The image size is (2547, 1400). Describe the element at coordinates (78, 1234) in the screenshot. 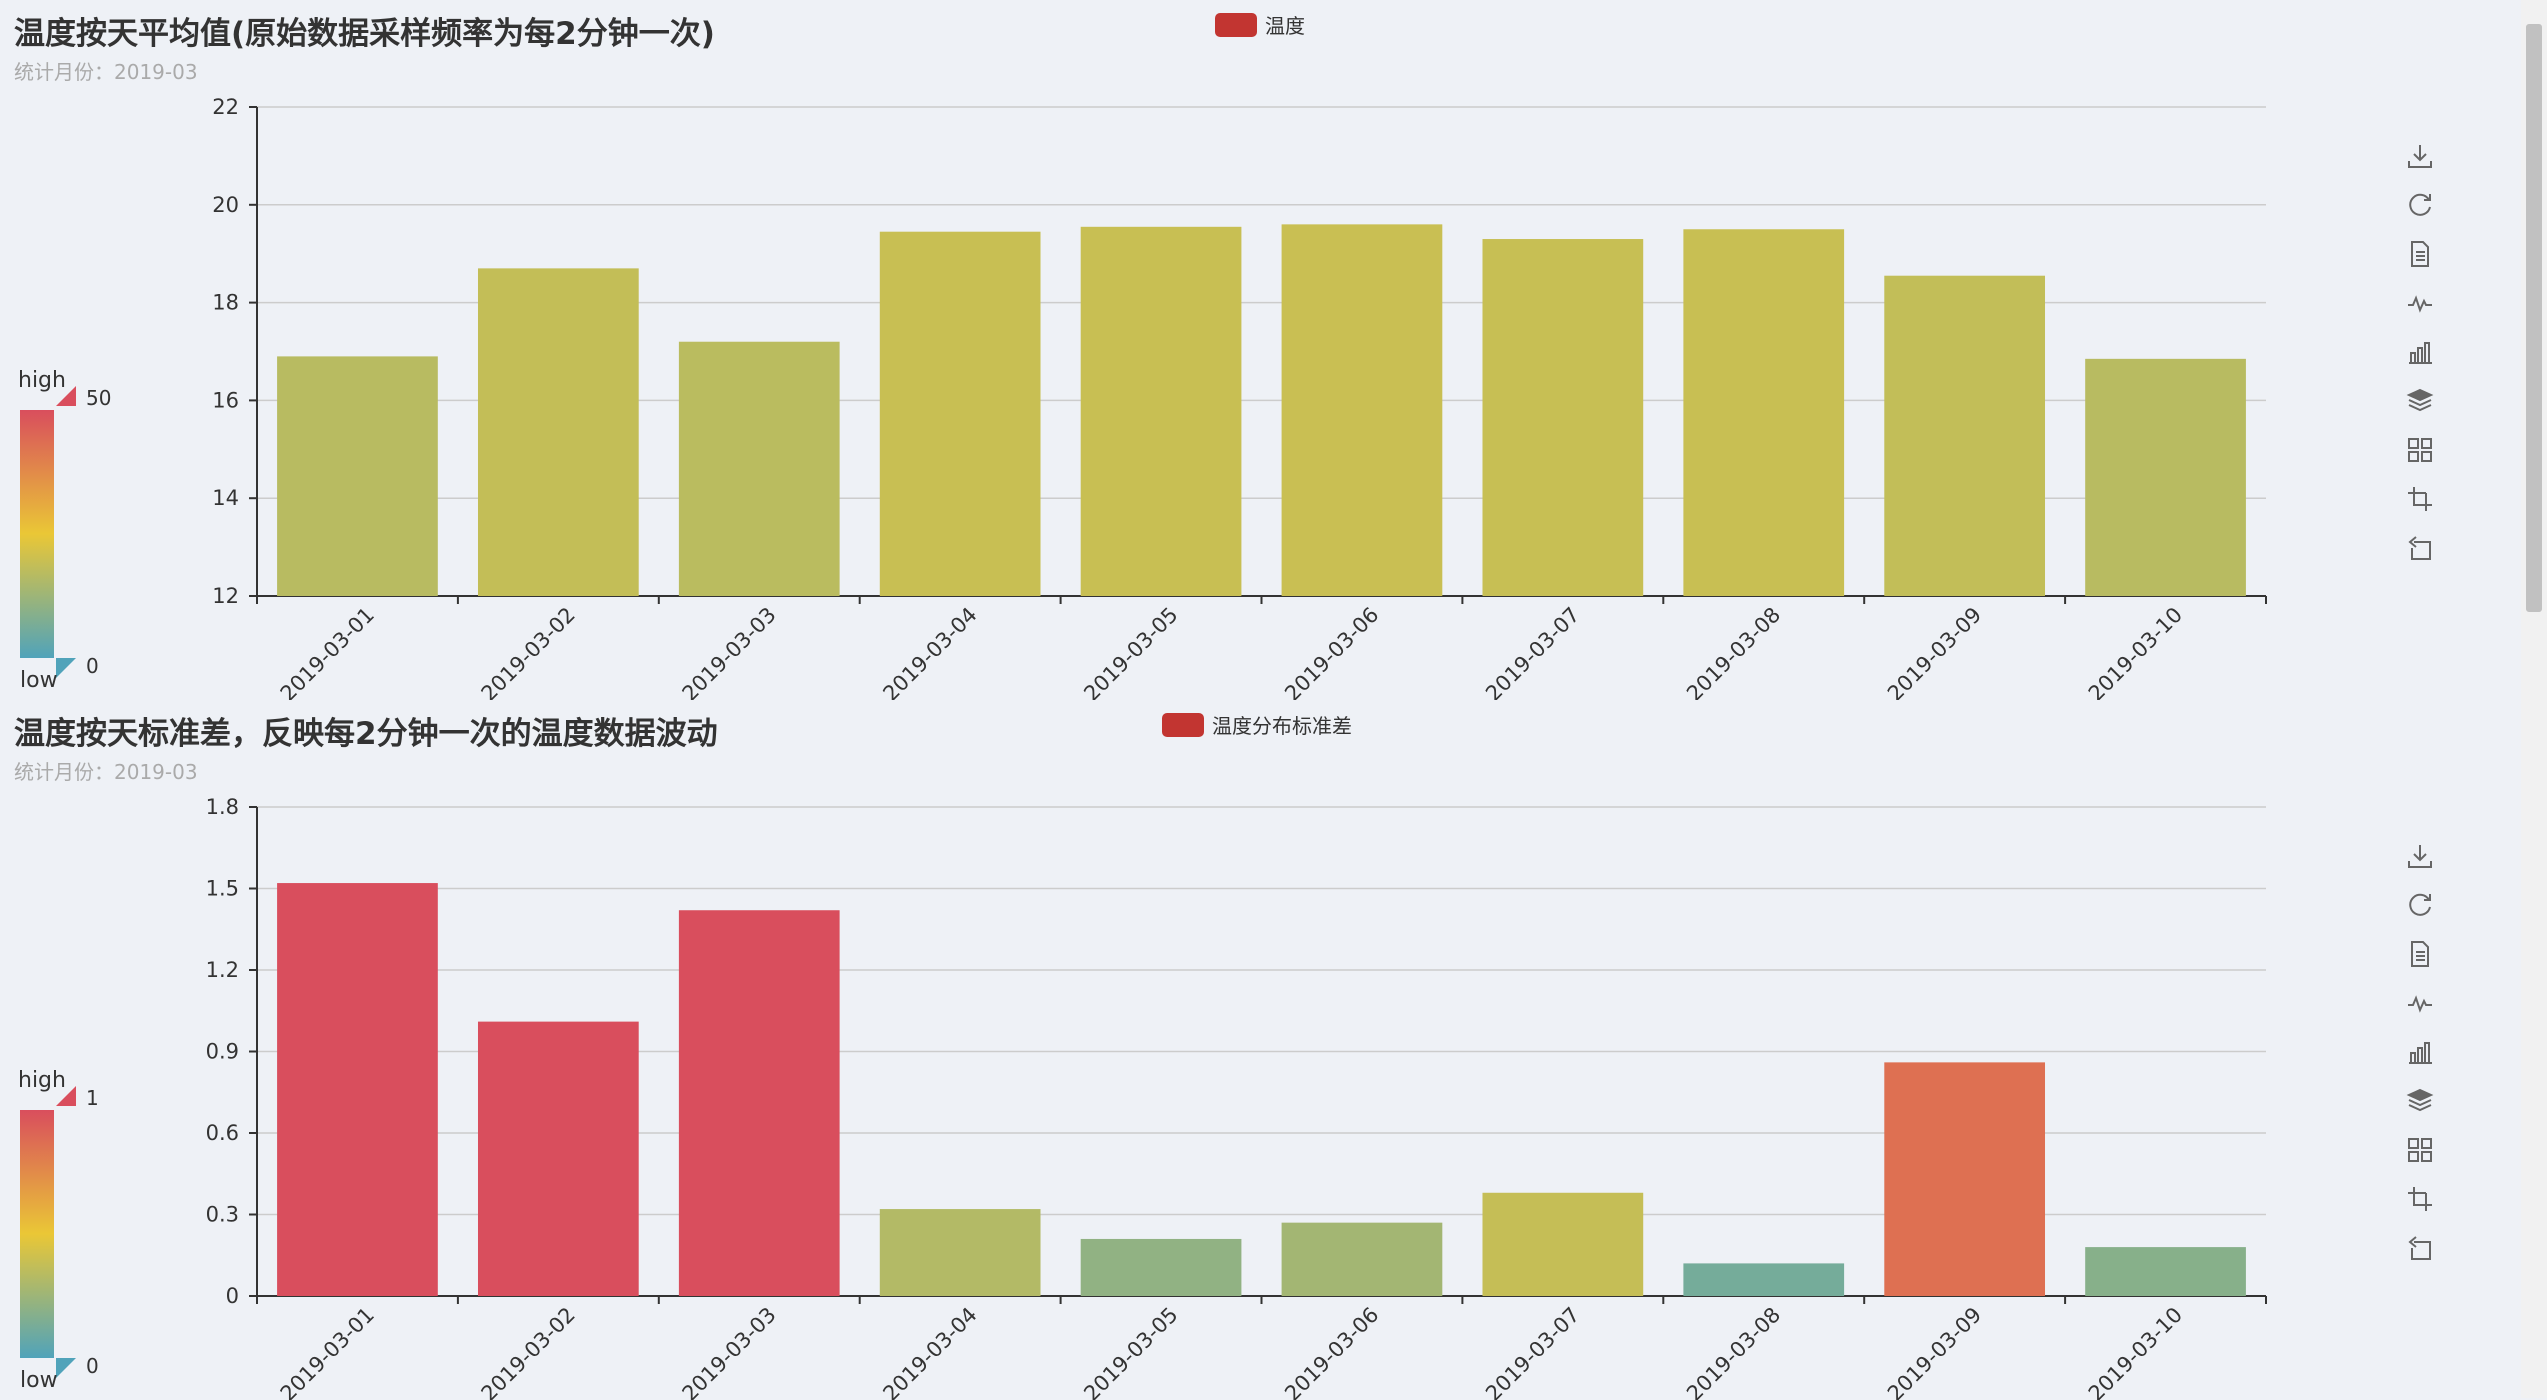

I see `visual-map: high 1 0 low` at that location.